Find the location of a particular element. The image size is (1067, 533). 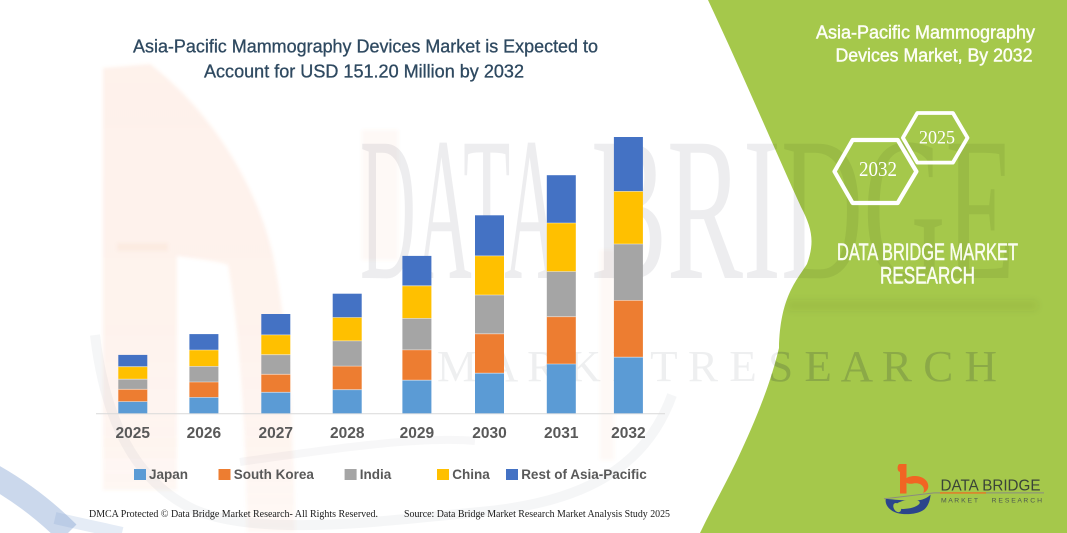

svg-text: India is located at coordinates (376, 474).